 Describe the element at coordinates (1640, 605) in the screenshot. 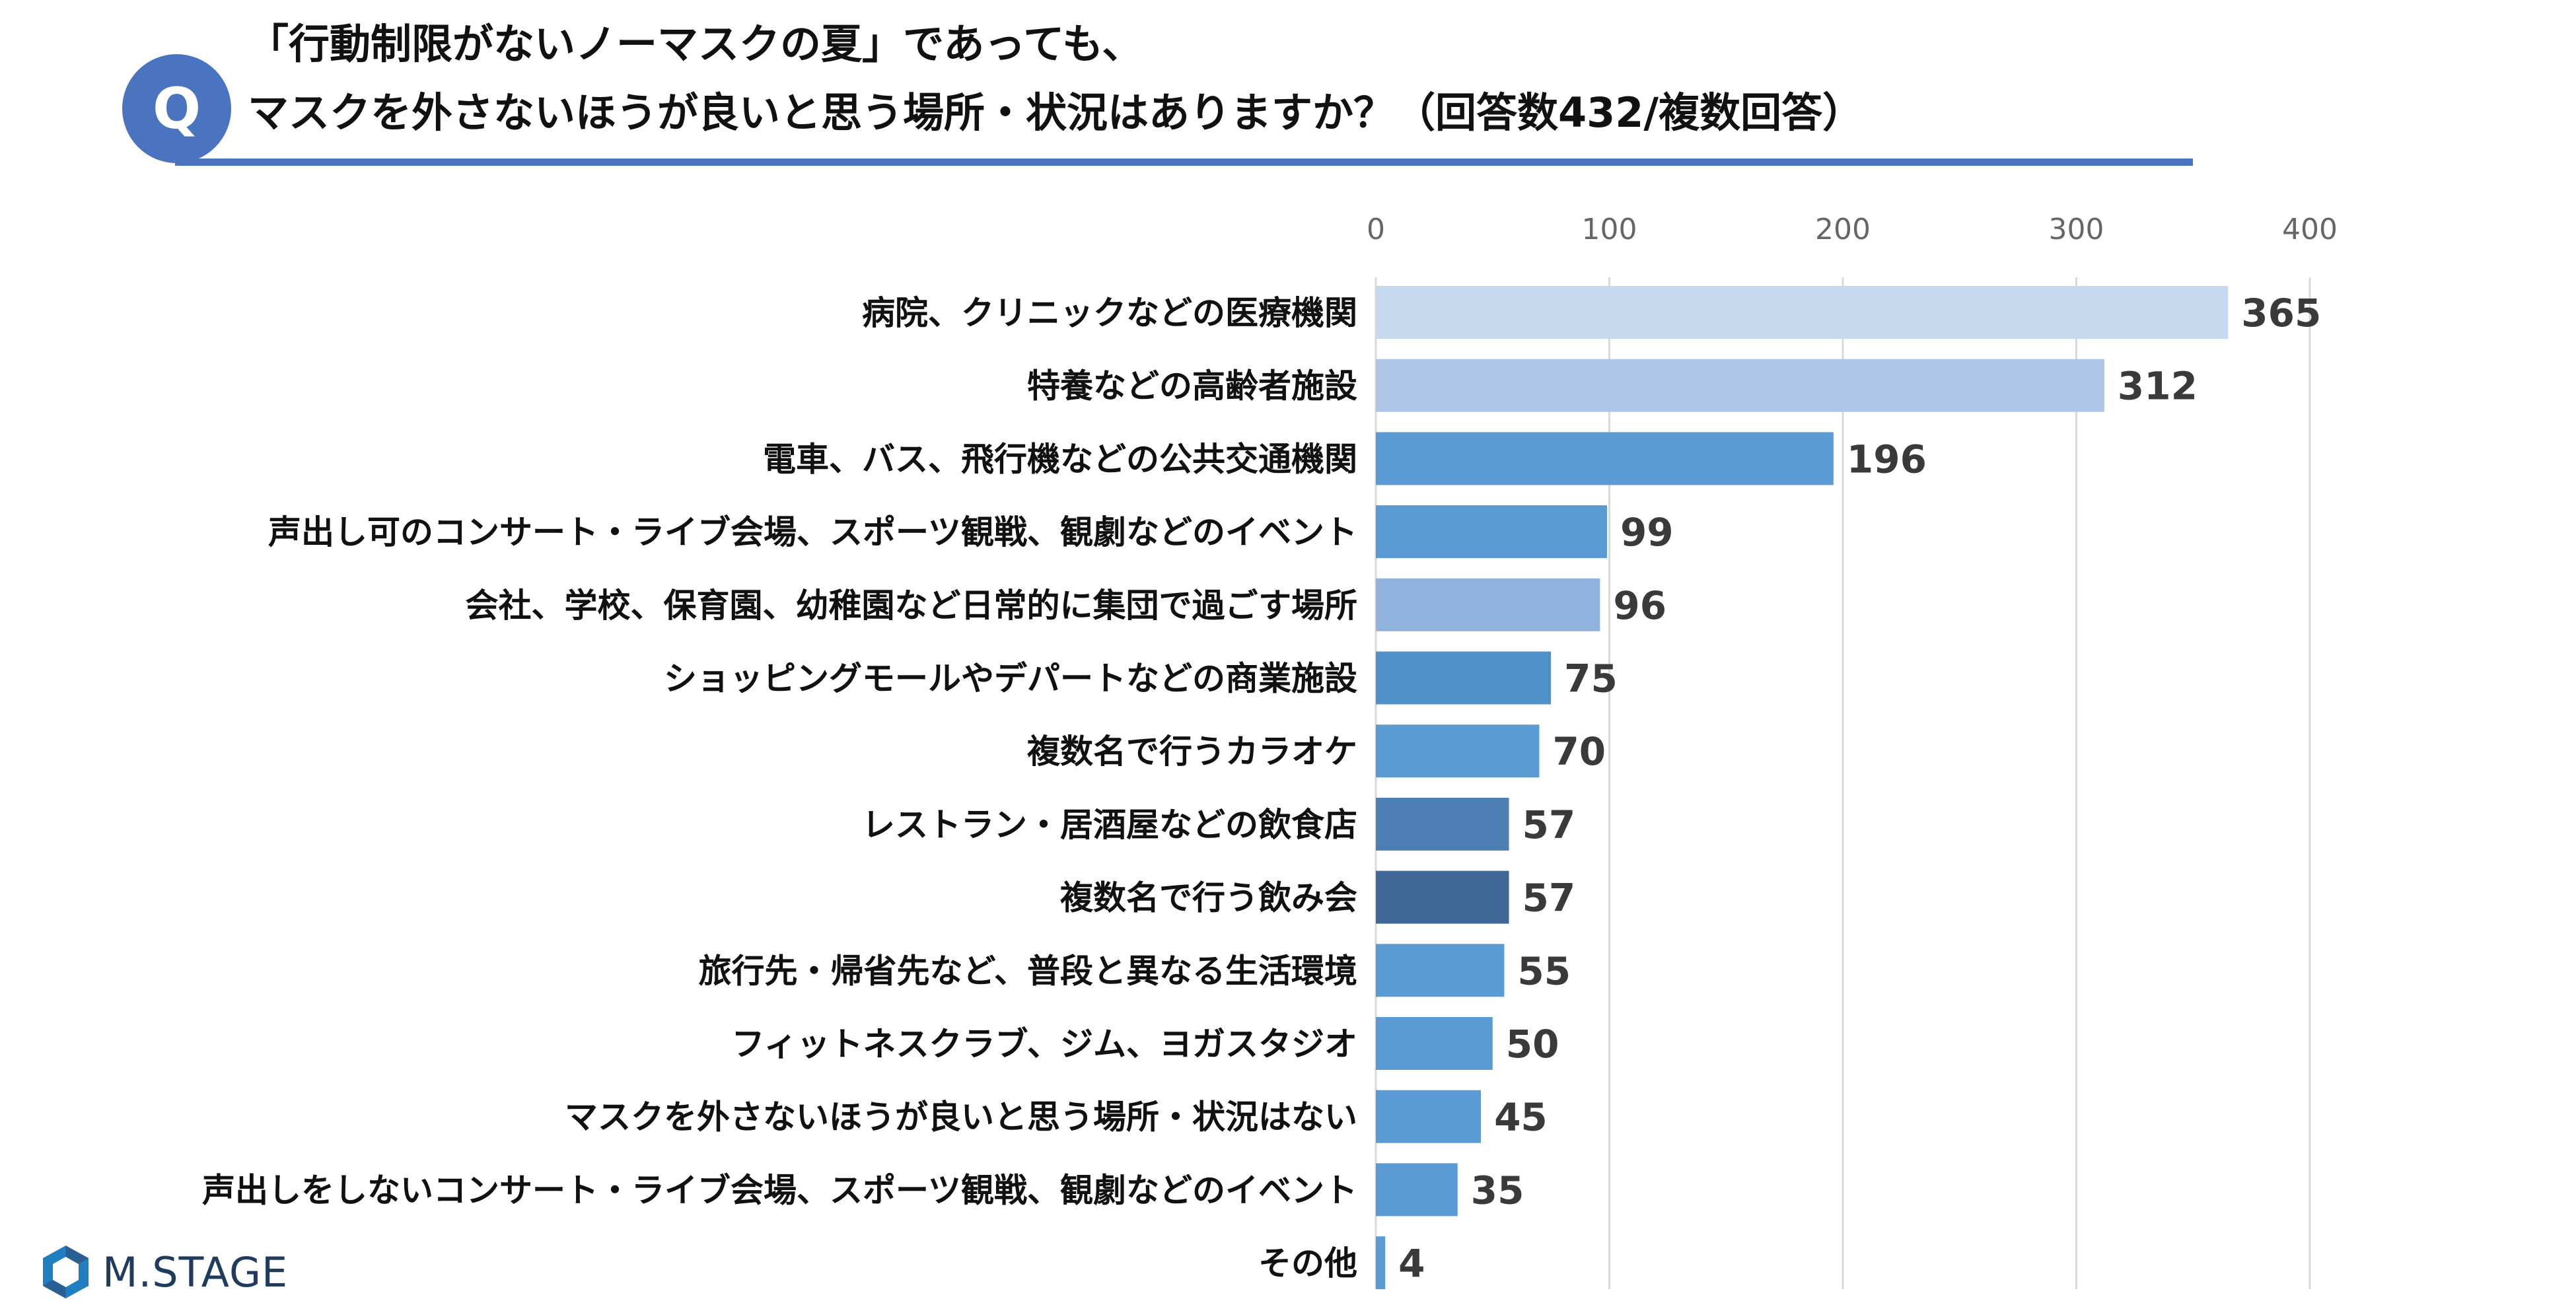

I see `value-label: 96` at that location.